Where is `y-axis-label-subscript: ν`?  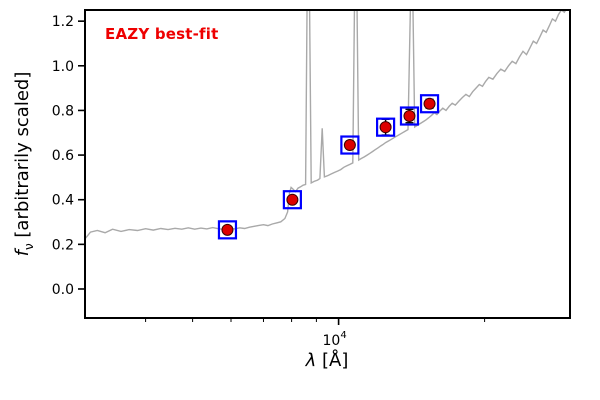 y-axis-label-subscript: ν is located at coordinates (28, 247).